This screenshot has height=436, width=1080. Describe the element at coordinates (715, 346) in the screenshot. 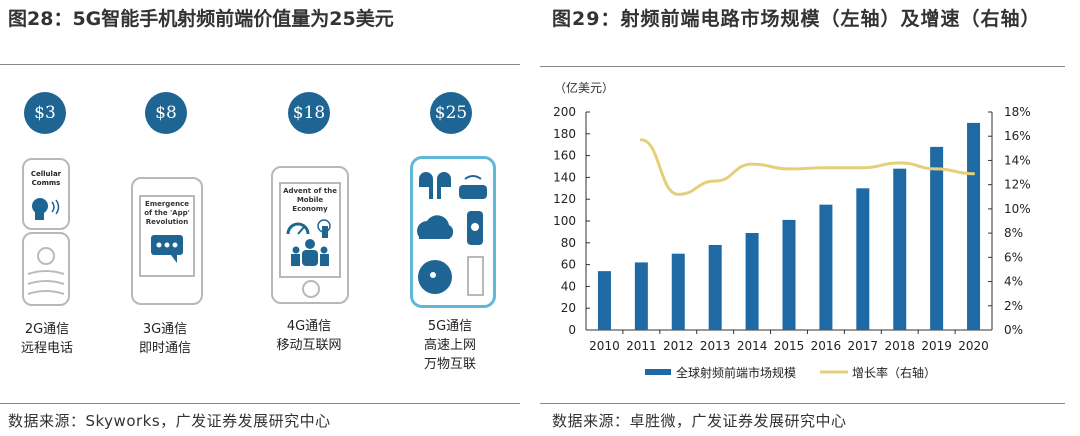

I see `x-tick-label: 2013` at that location.